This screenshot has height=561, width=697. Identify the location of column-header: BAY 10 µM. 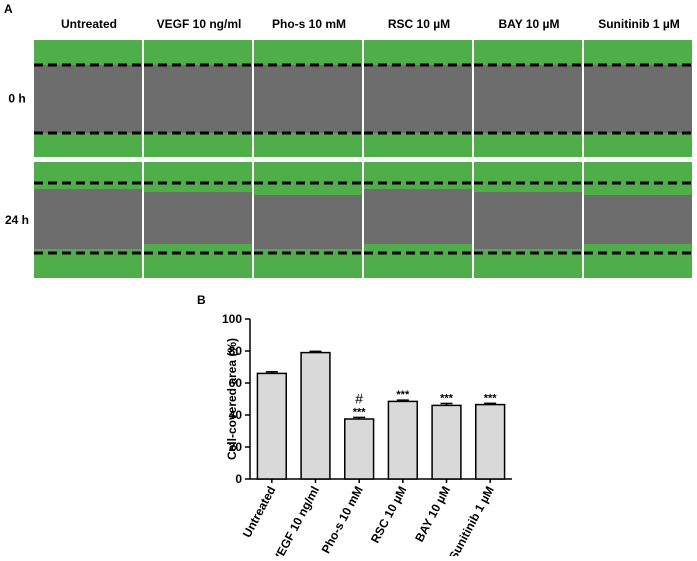
(529, 24).